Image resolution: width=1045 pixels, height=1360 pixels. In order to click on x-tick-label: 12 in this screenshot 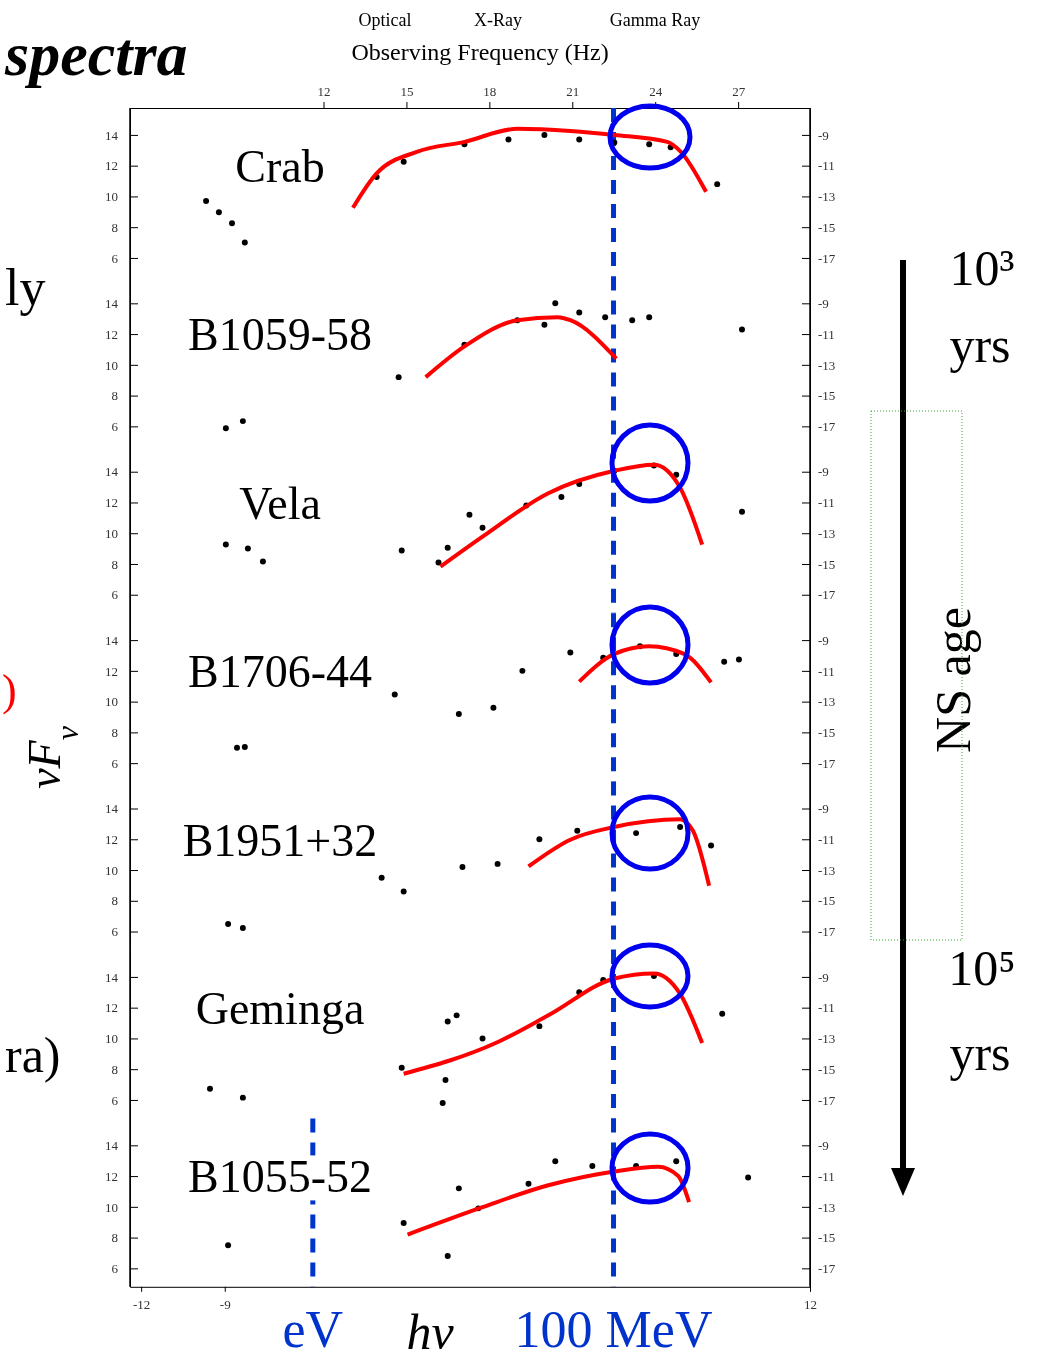, I will do `click(810, 1305)`.